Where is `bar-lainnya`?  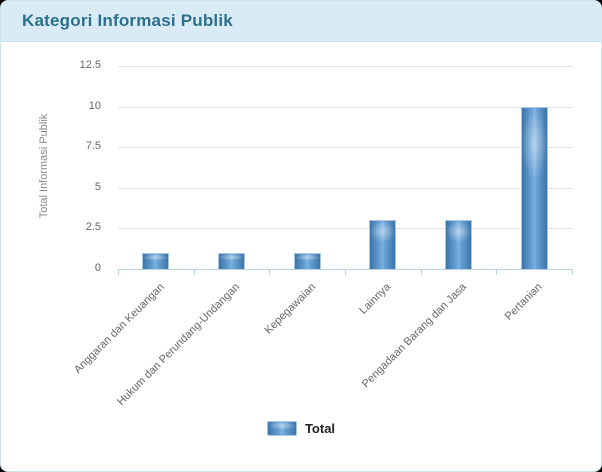 bar-lainnya is located at coordinates (383, 244).